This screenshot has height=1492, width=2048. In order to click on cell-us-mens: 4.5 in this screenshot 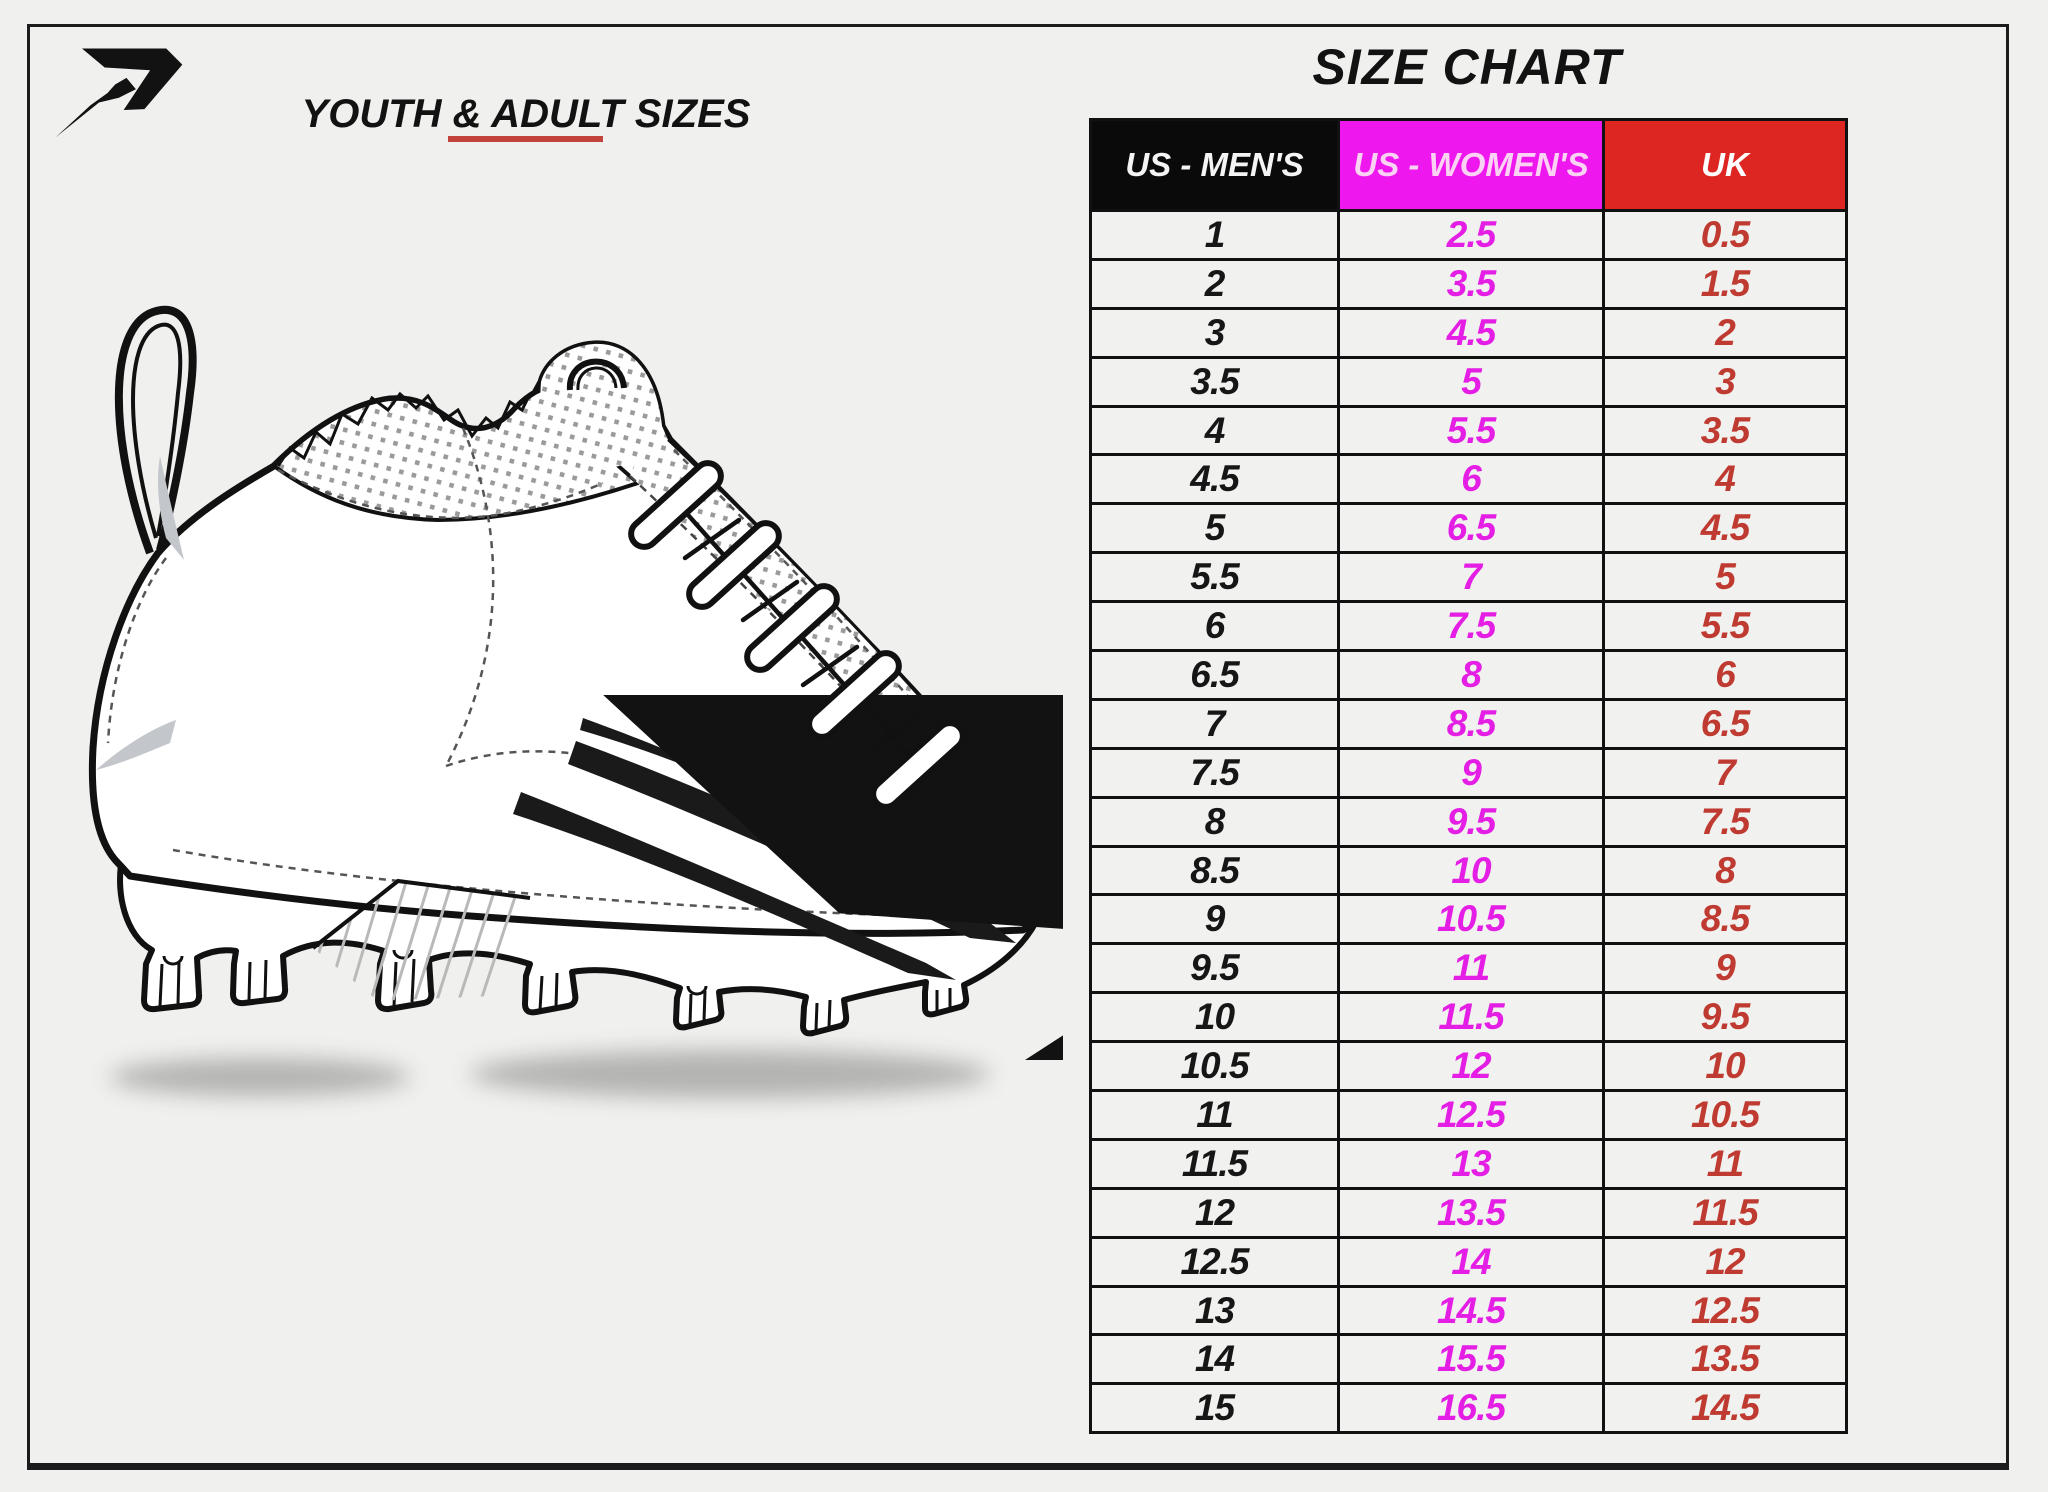, I will do `click(1214, 479)`.